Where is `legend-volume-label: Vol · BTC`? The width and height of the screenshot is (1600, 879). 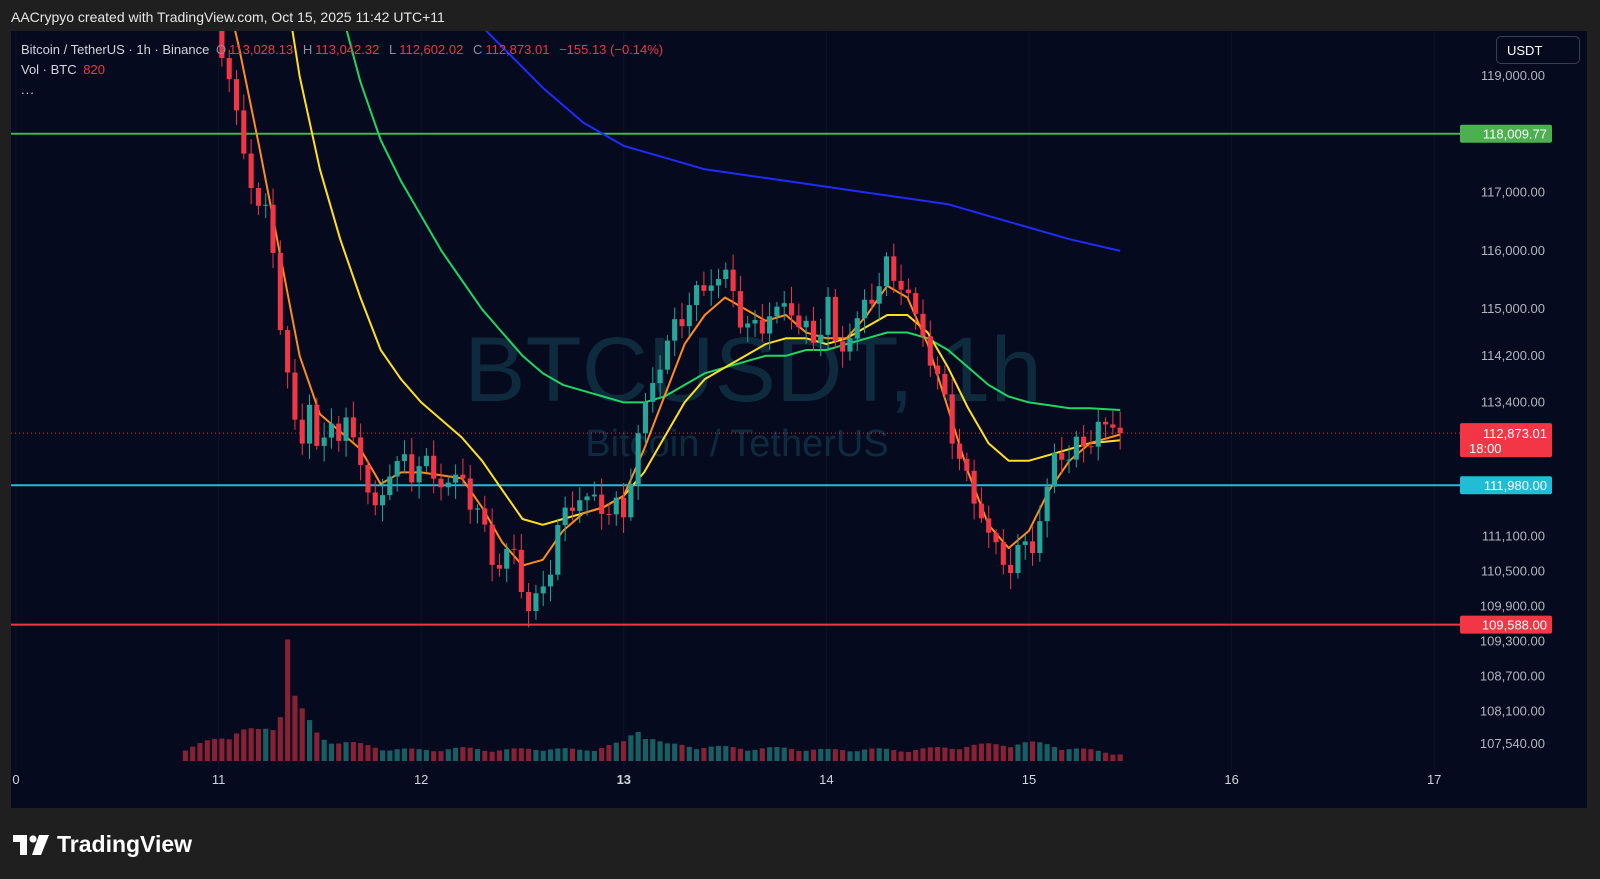
legend-volume-label: Vol · BTC is located at coordinates (49, 69).